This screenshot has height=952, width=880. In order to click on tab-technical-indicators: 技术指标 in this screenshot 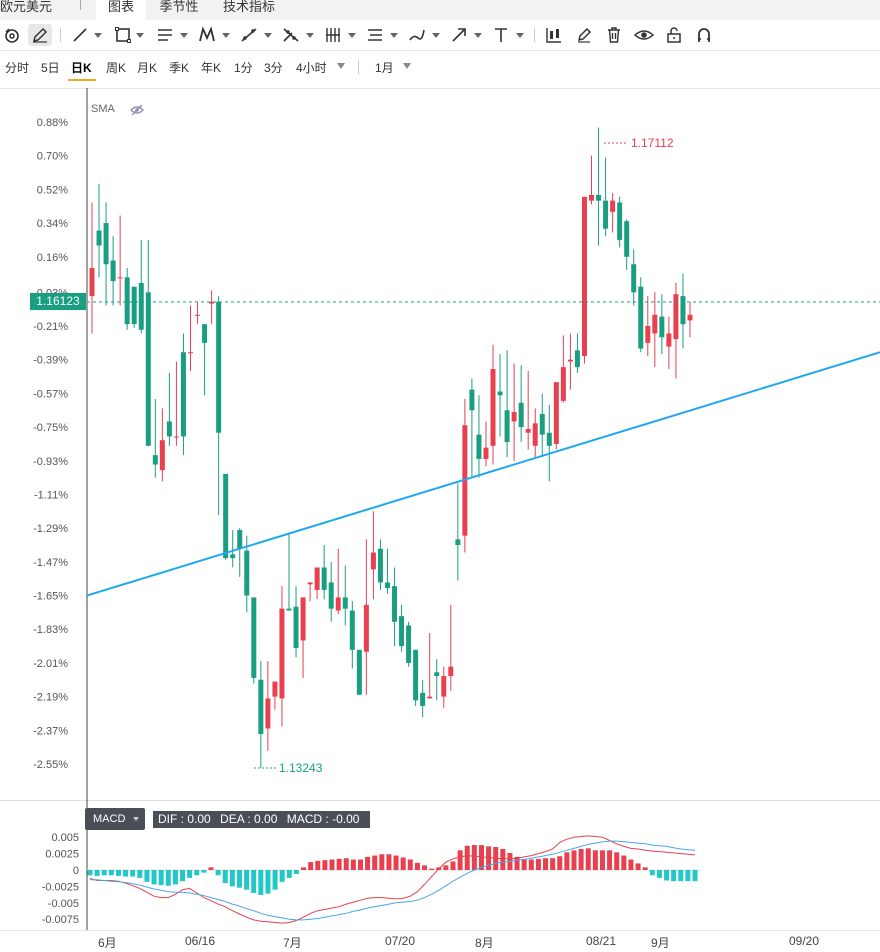, I will do `click(248, 7)`.